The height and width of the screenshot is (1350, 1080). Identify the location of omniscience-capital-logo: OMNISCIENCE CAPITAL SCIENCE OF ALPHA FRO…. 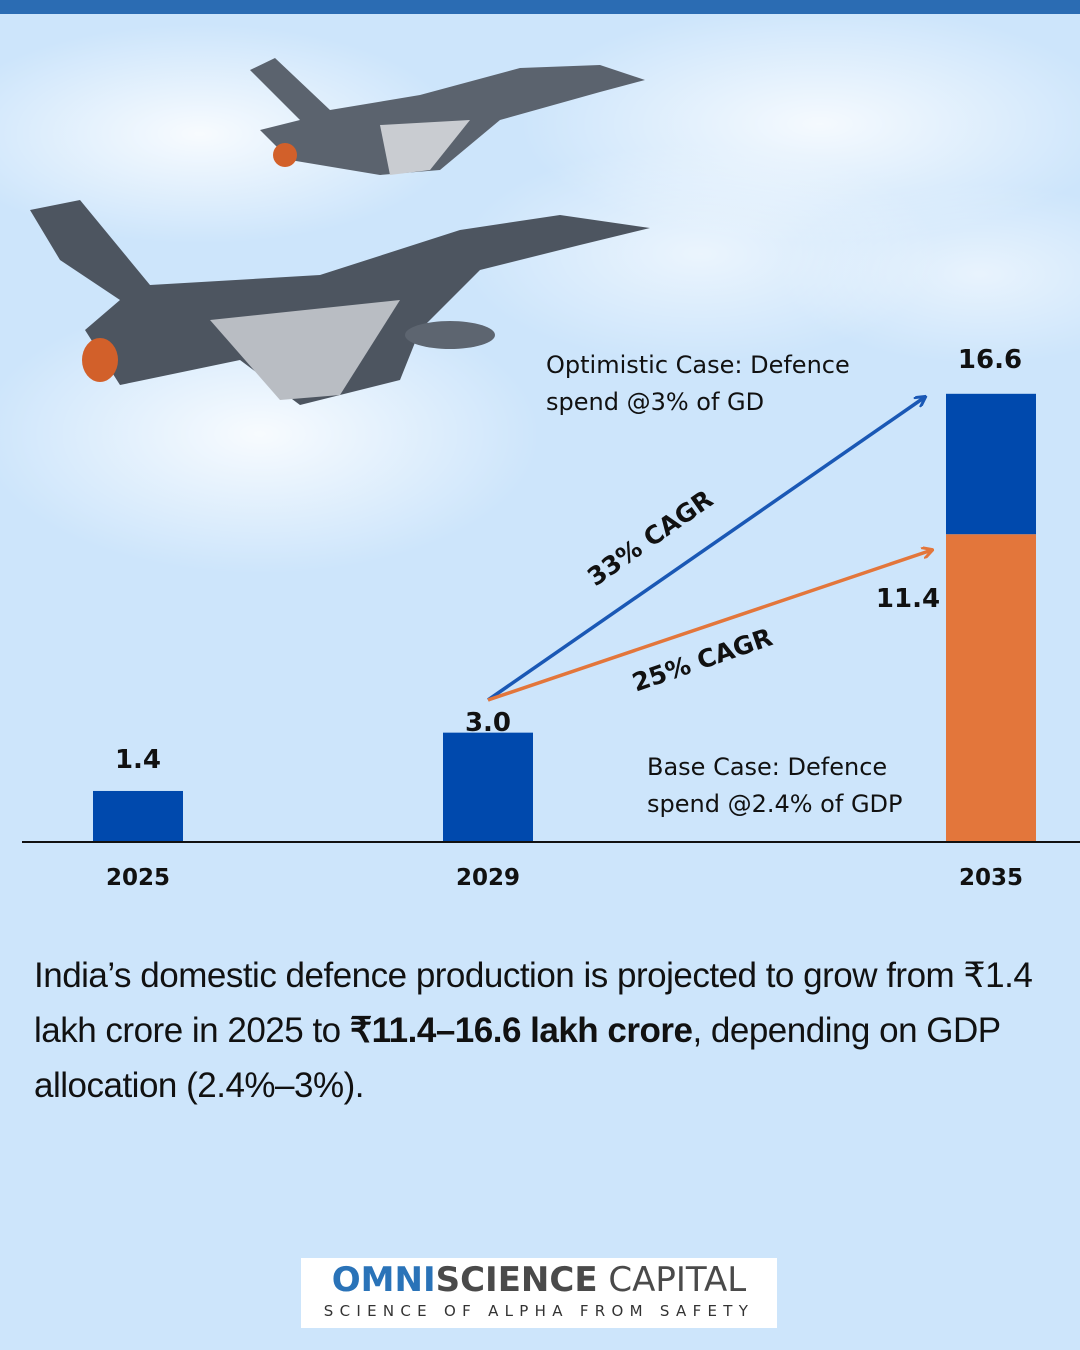
(539, 1293).